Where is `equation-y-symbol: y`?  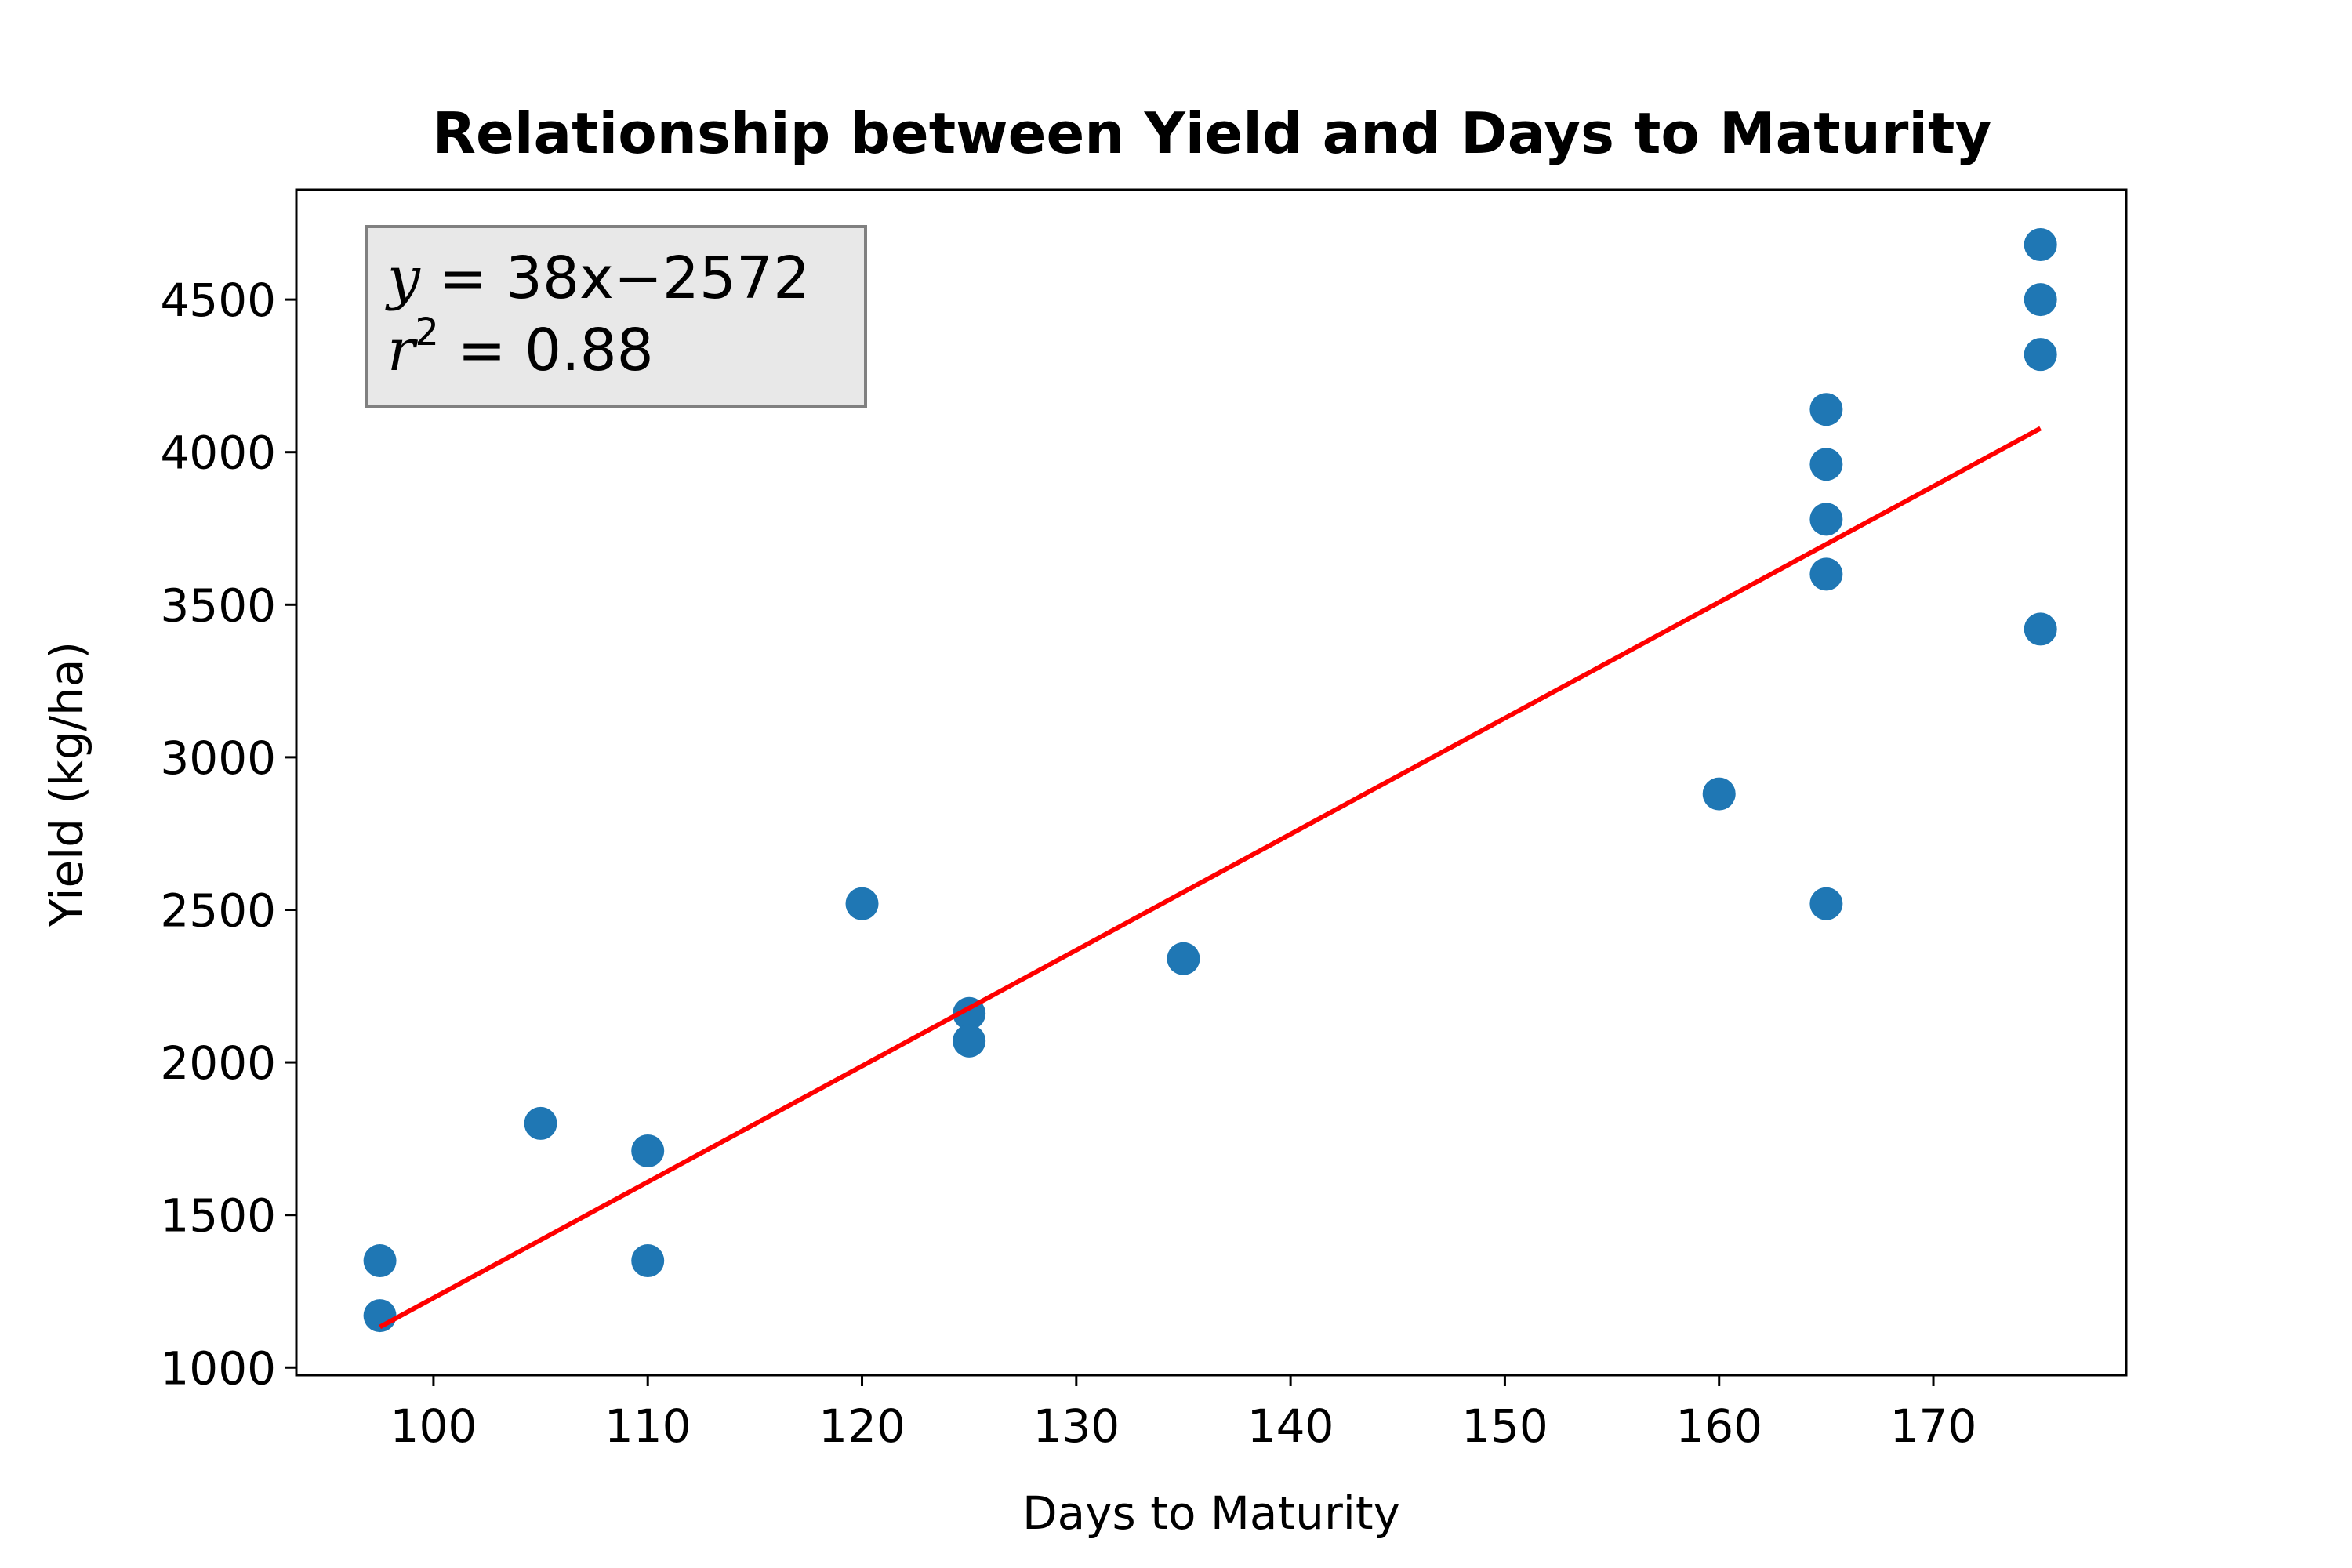
equation-y-symbol: y is located at coordinates (403, 278).